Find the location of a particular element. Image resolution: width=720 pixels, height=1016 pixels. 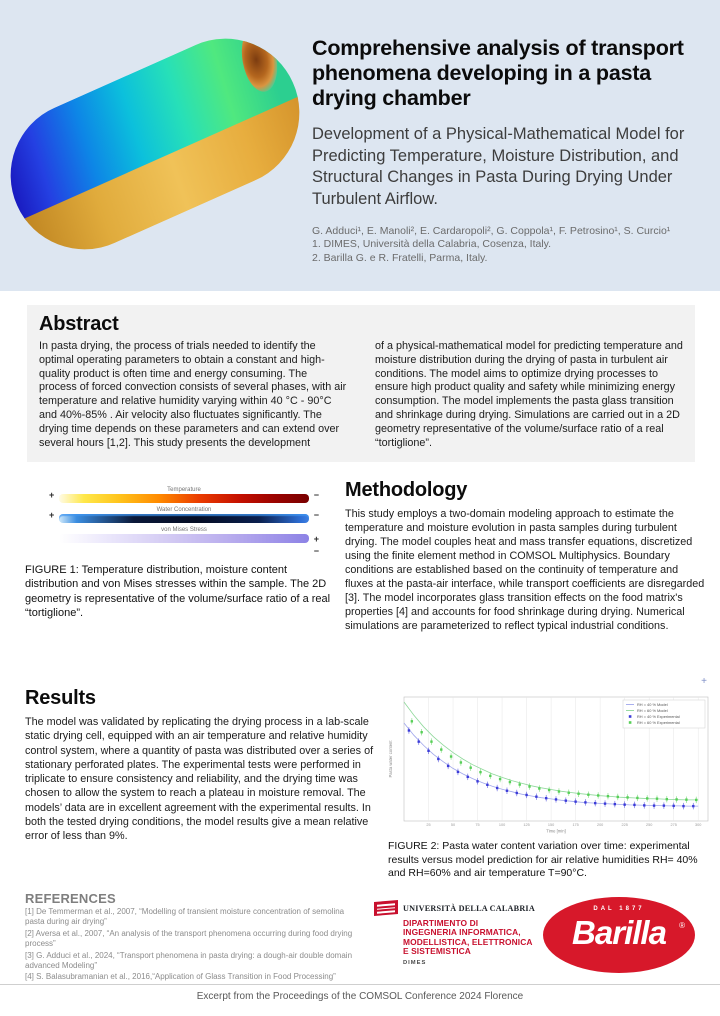

svg-text: 75 is located at coordinates (477, 825).